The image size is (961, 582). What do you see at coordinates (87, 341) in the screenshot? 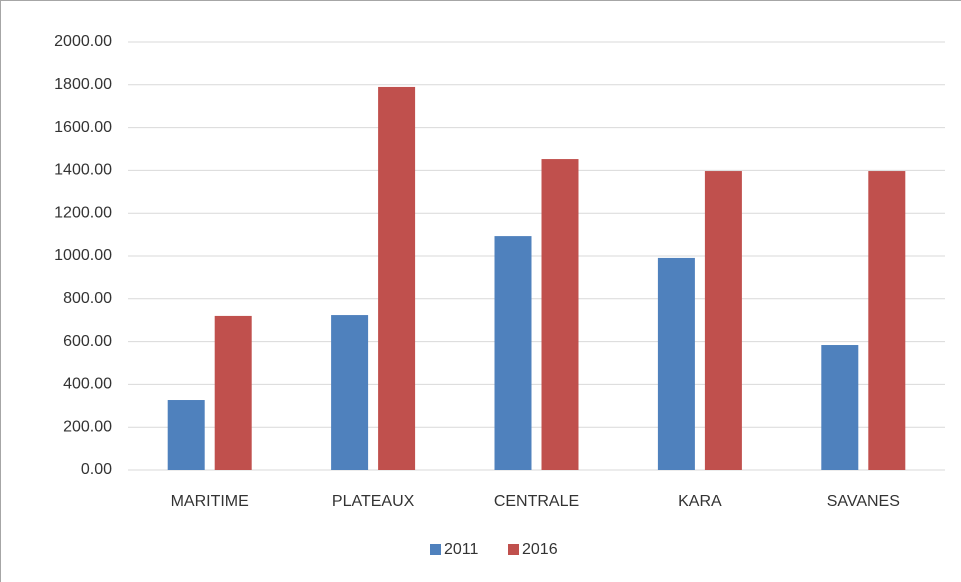
I see `y-tick-label: 600.00` at bounding box center [87, 341].